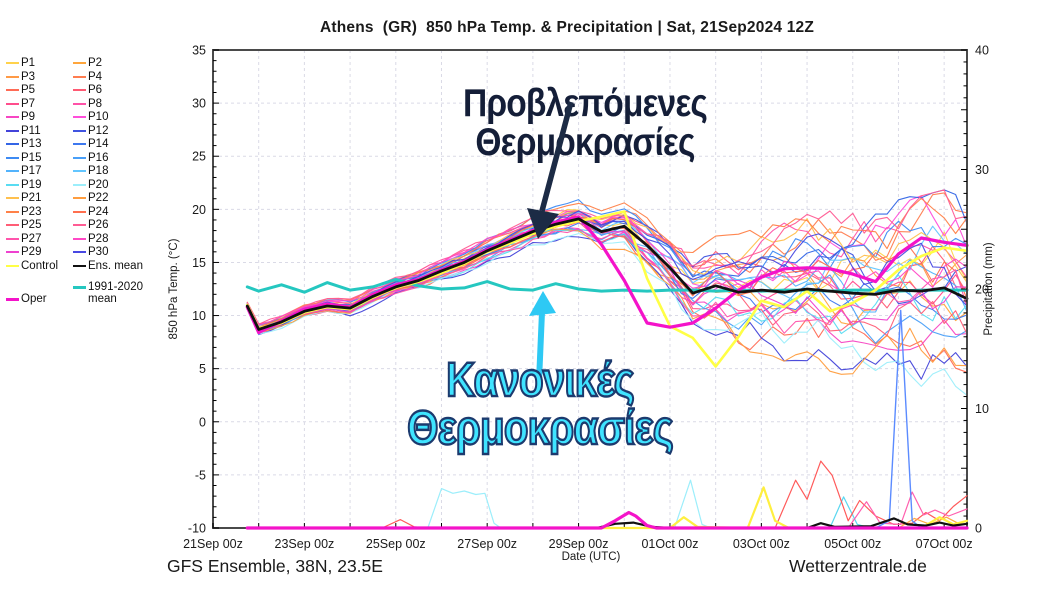  Describe the element at coordinates (898, 419) in the screenshot. I see `member-blue-precip` at that location.